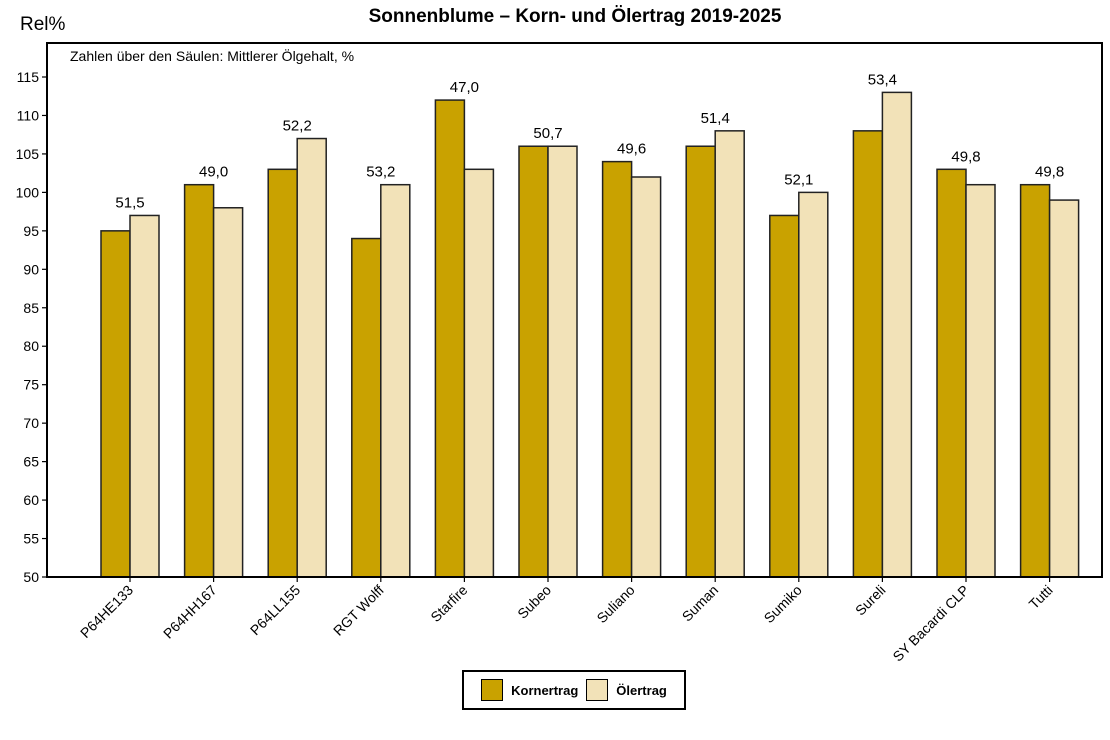 This screenshot has width=1110, height=740. I want to click on legend: Kornertrag Ölertrag, so click(574, 690).